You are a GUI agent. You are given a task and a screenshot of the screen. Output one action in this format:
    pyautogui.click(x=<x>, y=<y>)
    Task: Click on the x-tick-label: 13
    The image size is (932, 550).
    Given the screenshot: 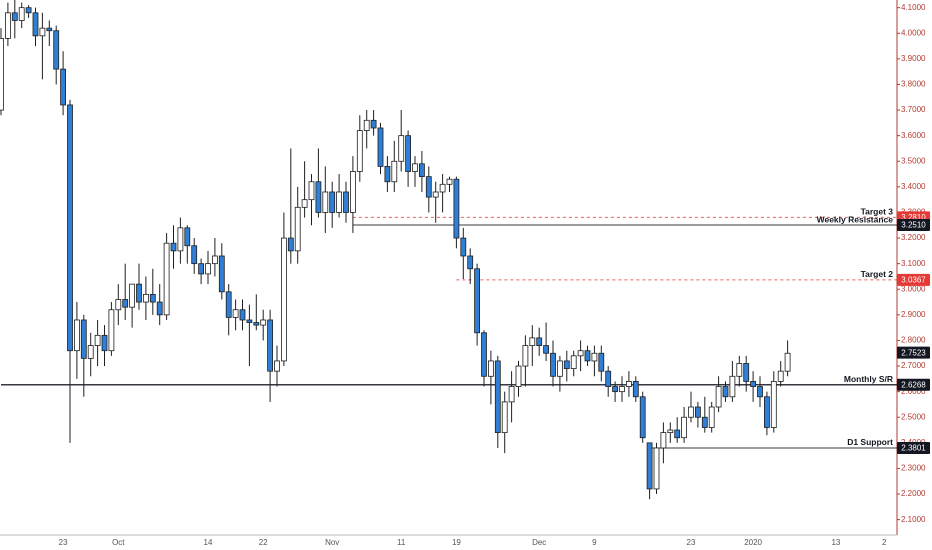 What is the action you would take?
    pyautogui.click(x=835, y=542)
    